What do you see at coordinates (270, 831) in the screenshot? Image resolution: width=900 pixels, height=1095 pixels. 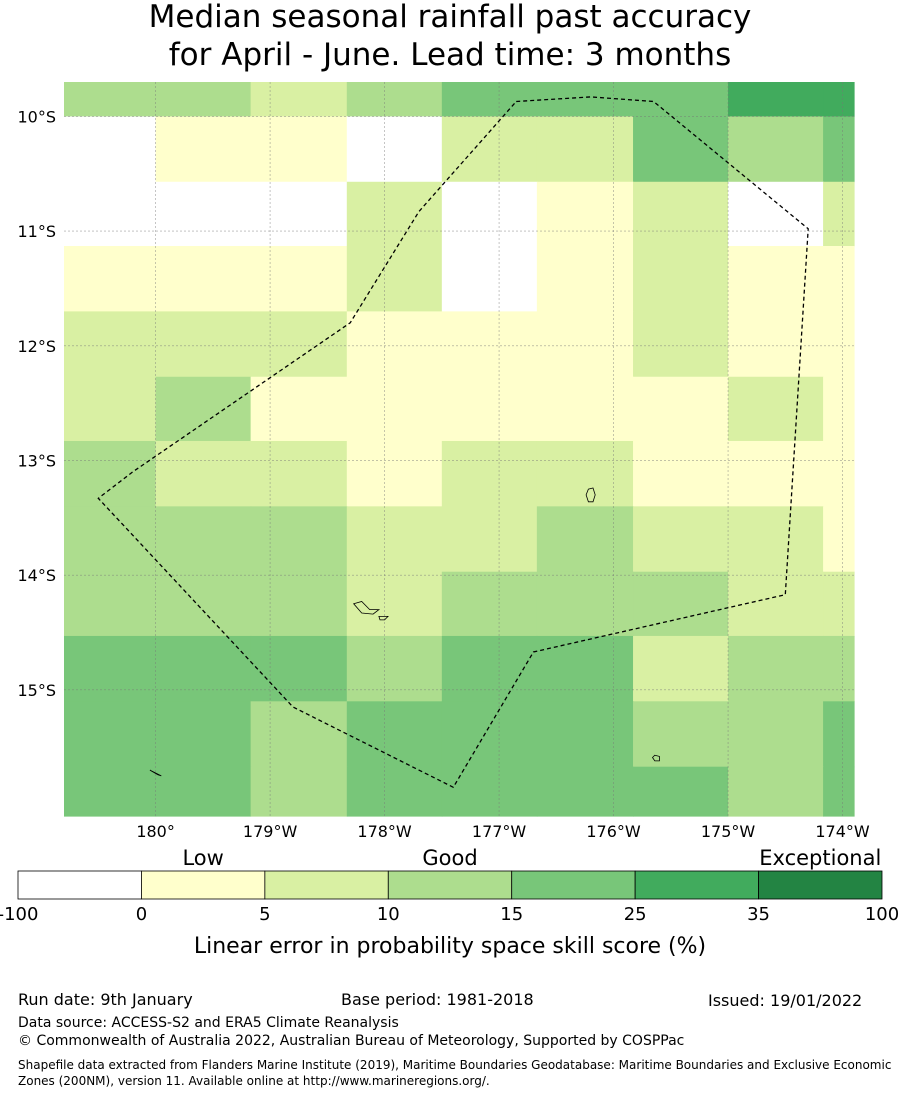 I see `lon-tick-label: 179°W` at bounding box center [270, 831].